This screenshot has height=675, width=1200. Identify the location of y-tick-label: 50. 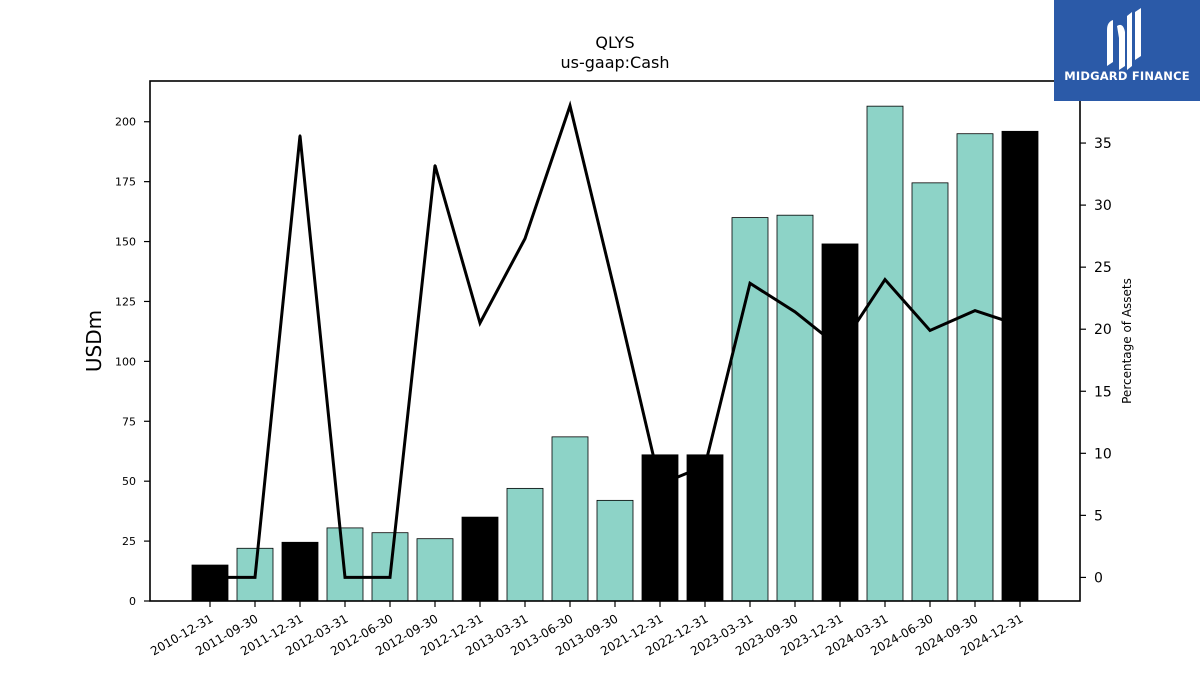
(129, 481).